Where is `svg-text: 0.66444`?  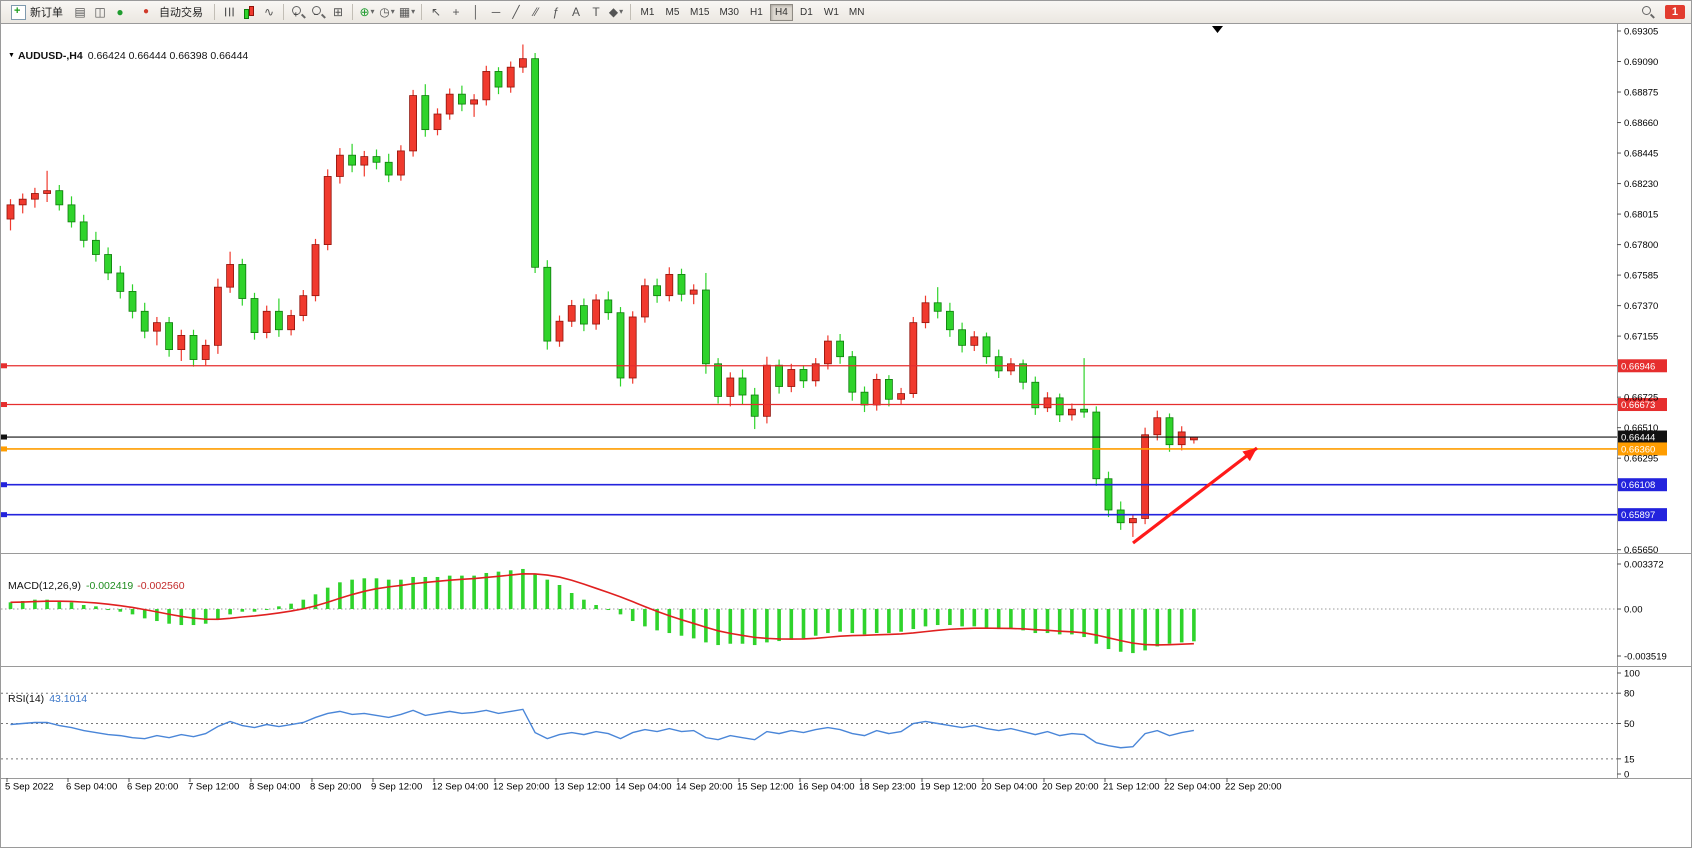 svg-text: 0.66444 is located at coordinates (1638, 438).